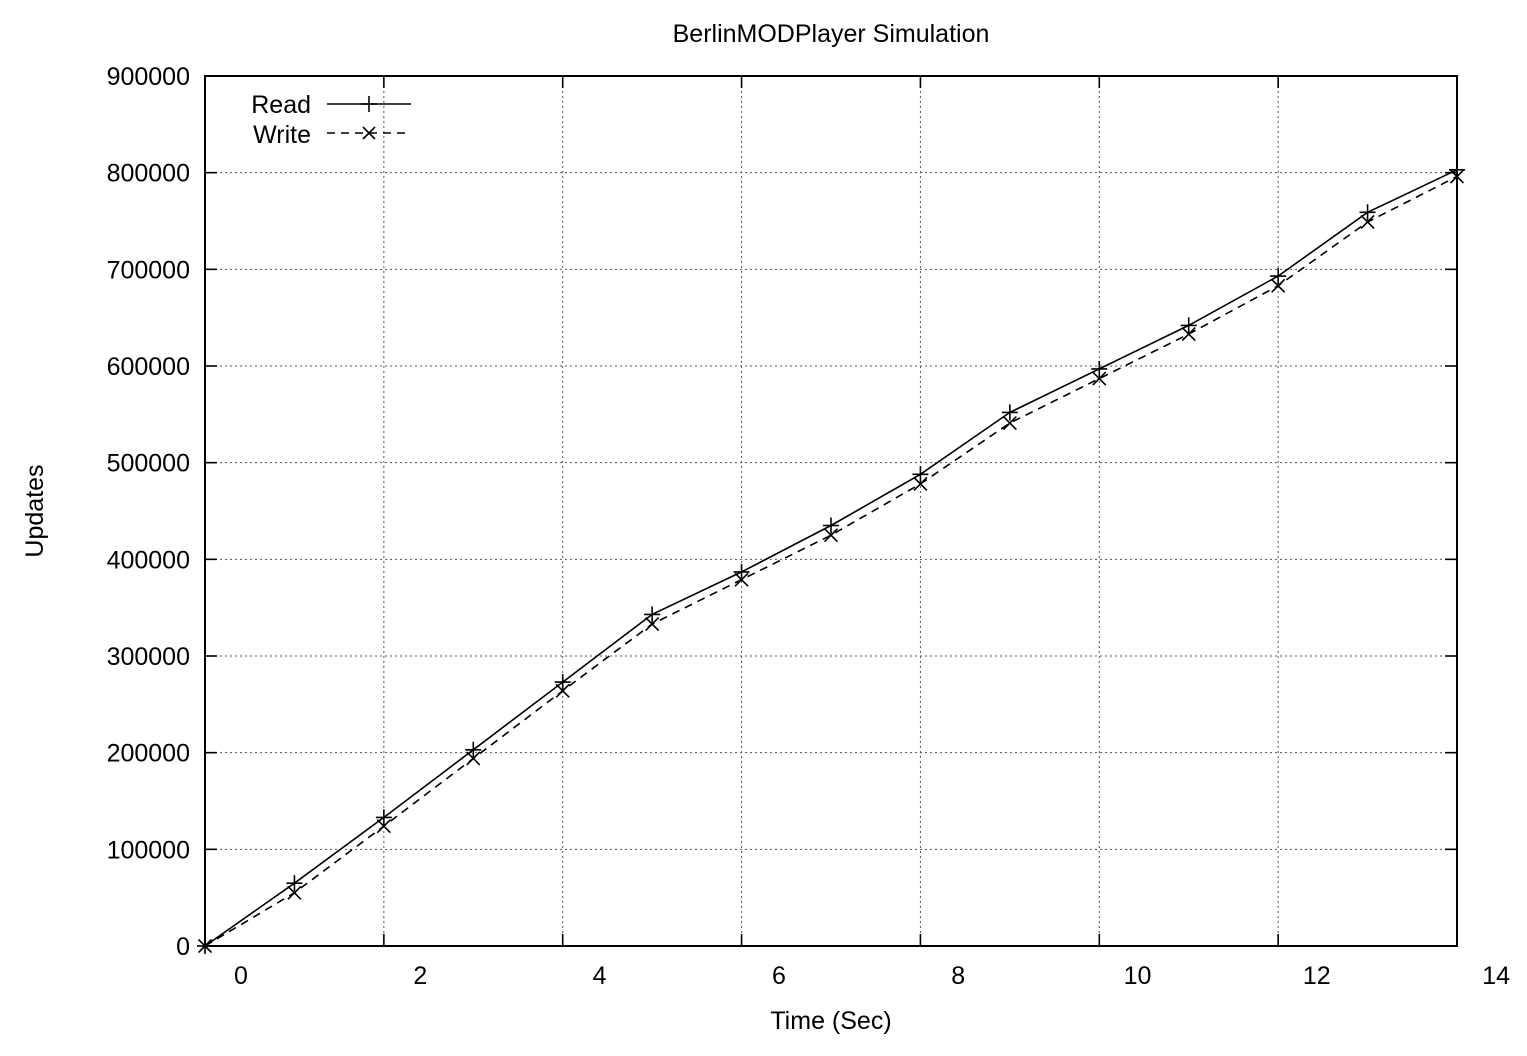  Describe the element at coordinates (148, 367) in the screenshot. I see `y-tick-label: 600000` at that location.